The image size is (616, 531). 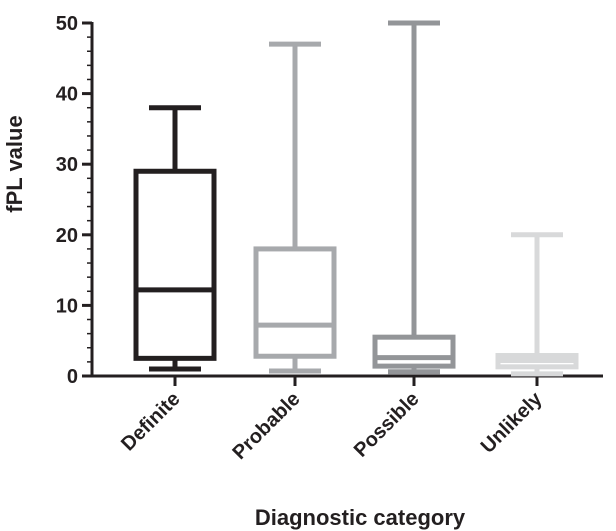 What do you see at coordinates (266, 426) in the screenshot?
I see `x-tick-label: Probable` at bounding box center [266, 426].